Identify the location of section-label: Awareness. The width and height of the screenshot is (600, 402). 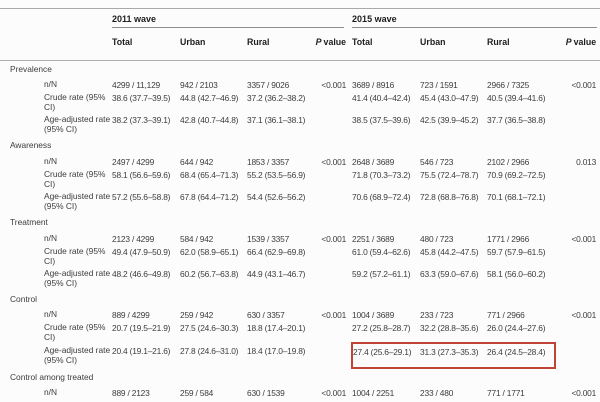
(31, 145).